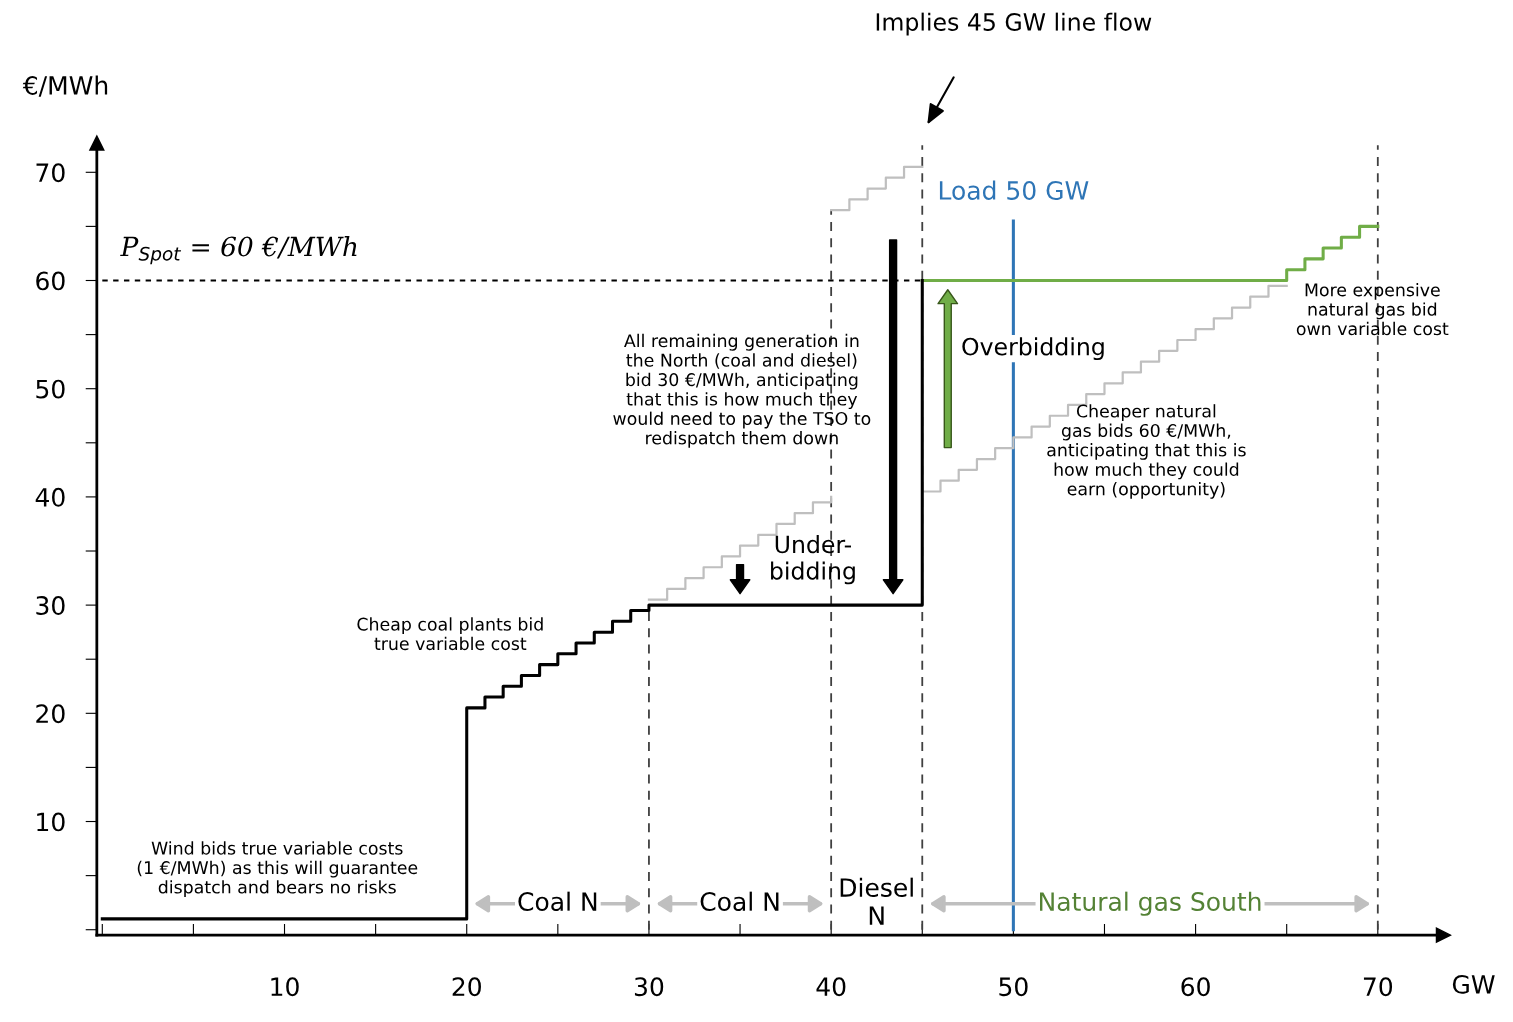 The width and height of the screenshot is (1513, 1022). I want to click on annotation: Wind bids true variable costs (1 €/MWh) as this will guarantee dispatch and bears no risks, so click(277, 869).